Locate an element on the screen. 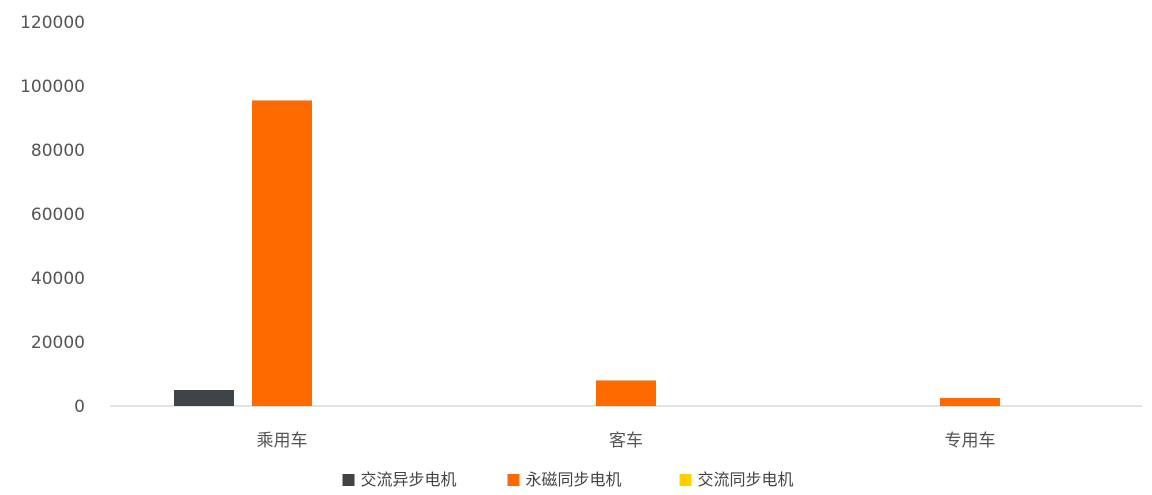 Image resolution: width=1152 pixels, height=495 pixels. y-tick-label: 40000 is located at coordinates (58, 279).